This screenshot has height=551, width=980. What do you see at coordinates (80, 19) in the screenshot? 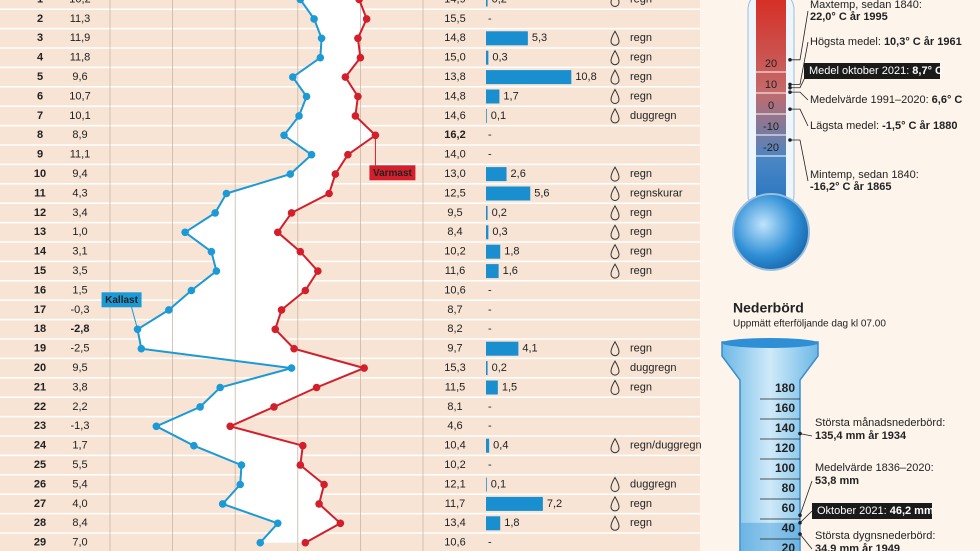
I see `min-temp: 11,3` at bounding box center [80, 19].